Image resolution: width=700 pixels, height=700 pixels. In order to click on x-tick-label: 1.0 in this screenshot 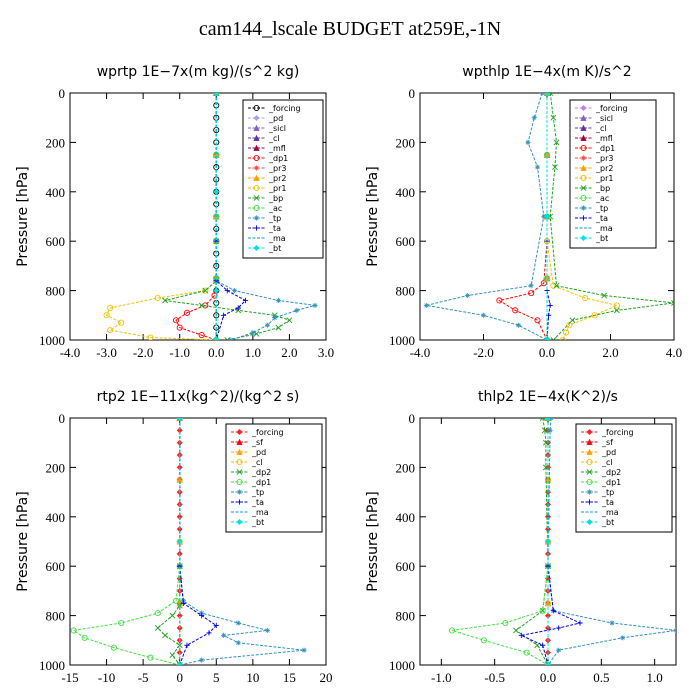, I will do `click(655, 677)`.